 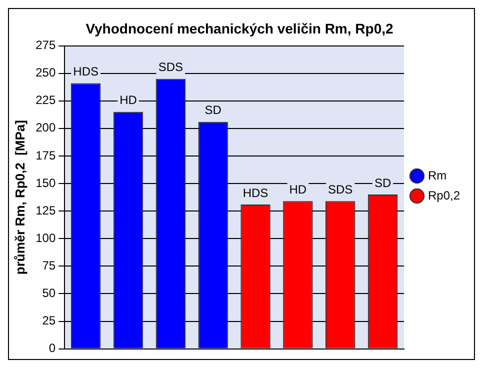 What do you see at coordinates (49, 321) in the screenshot?
I see `y-tick-label: 25` at bounding box center [49, 321].